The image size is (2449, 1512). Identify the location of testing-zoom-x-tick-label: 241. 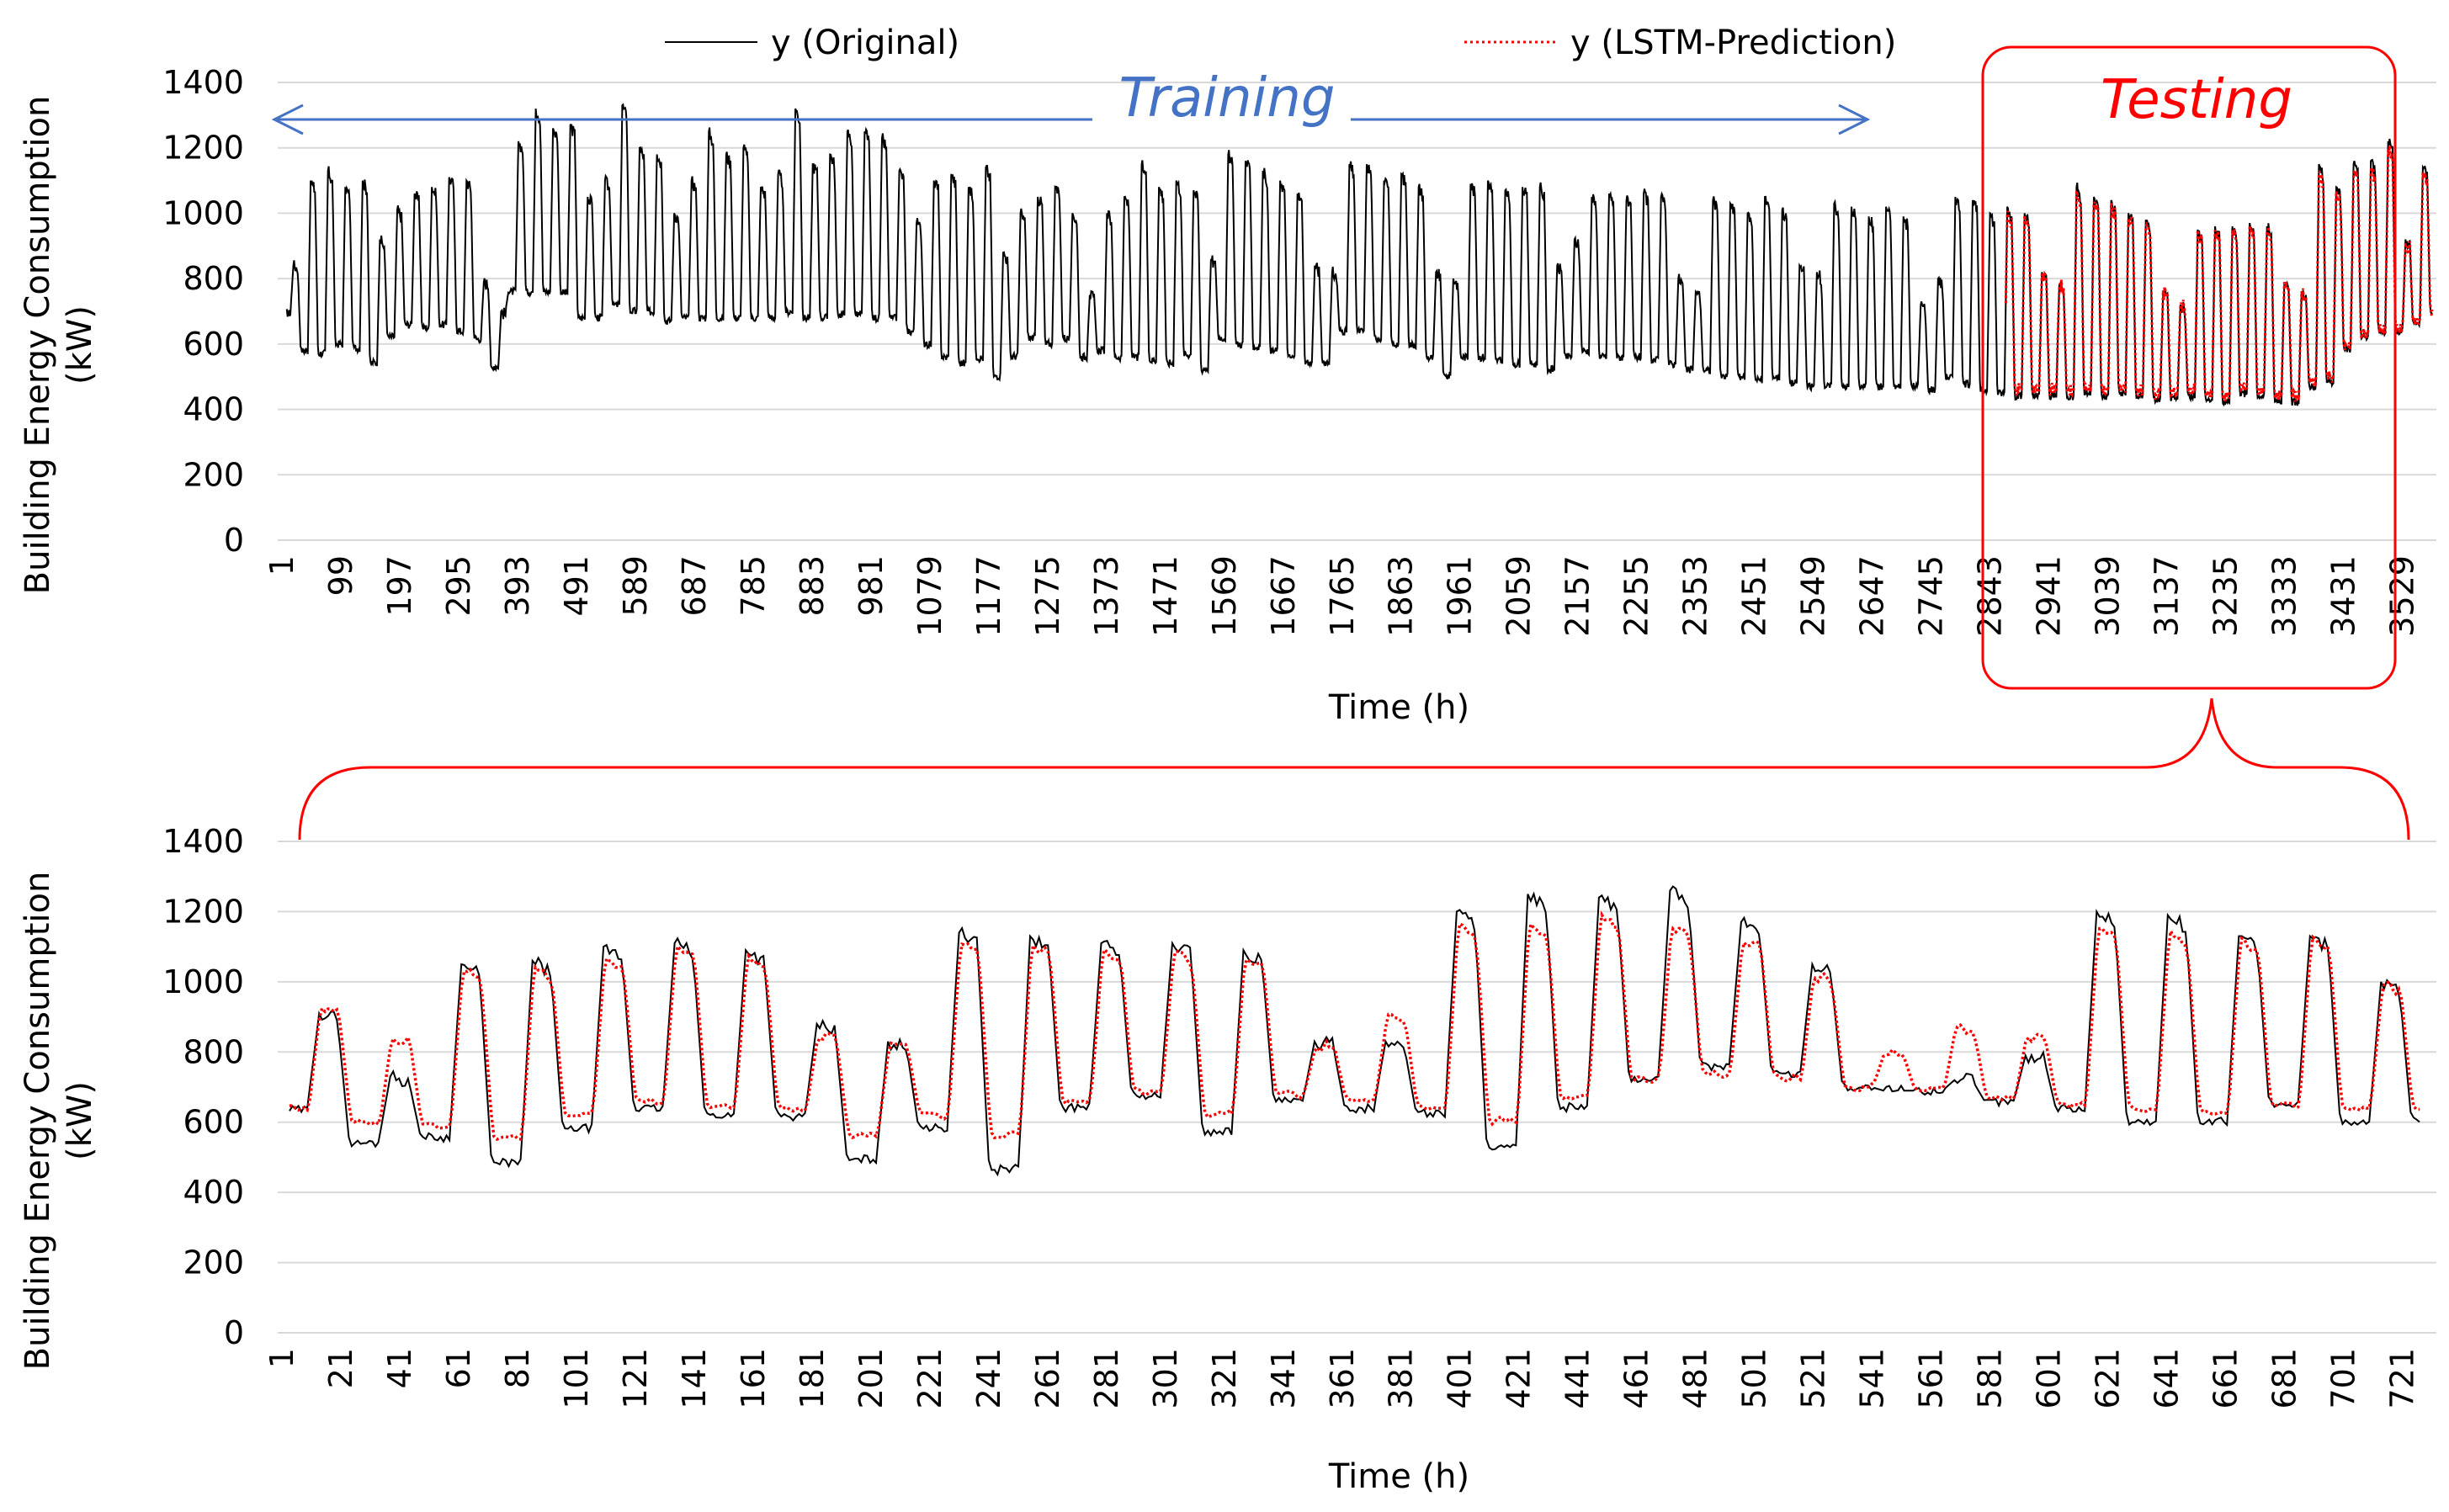
(989, 1378).